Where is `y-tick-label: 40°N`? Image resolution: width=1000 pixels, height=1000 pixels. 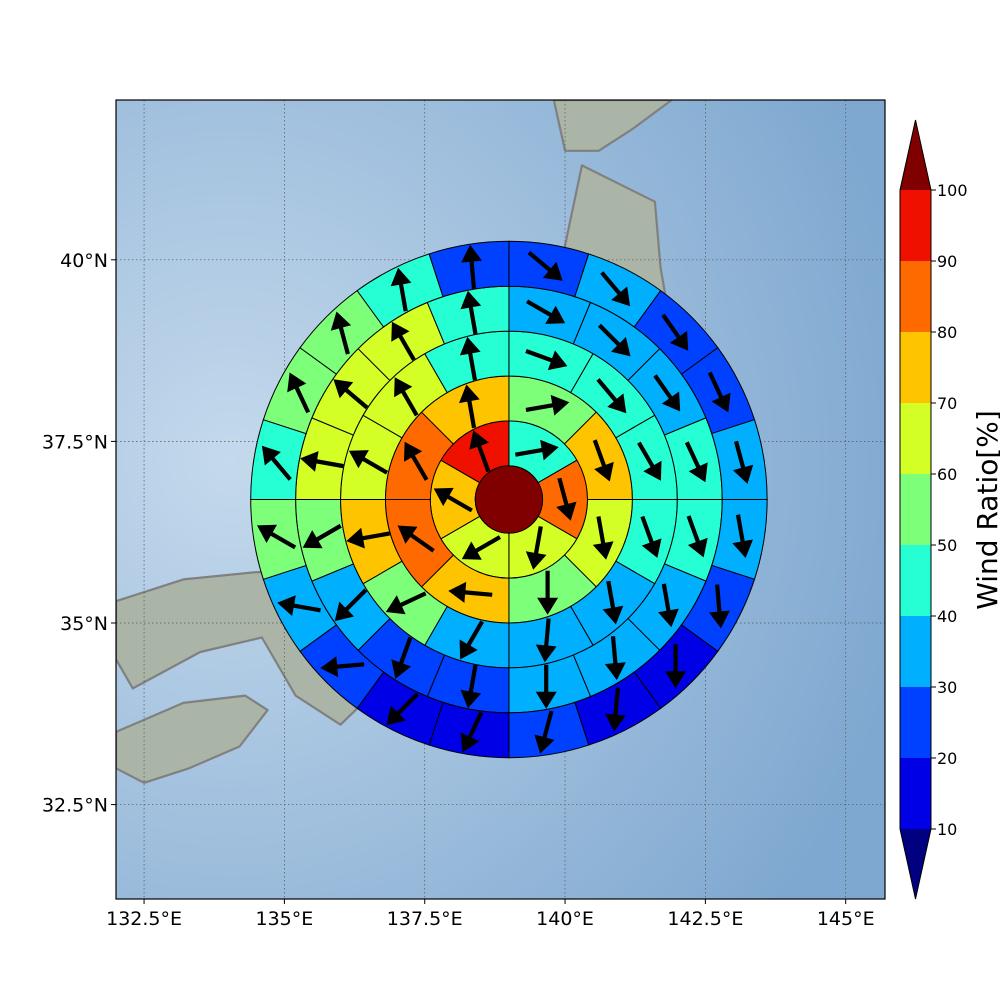
y-tick-label: 40°N is located at coordinates (84, 261).